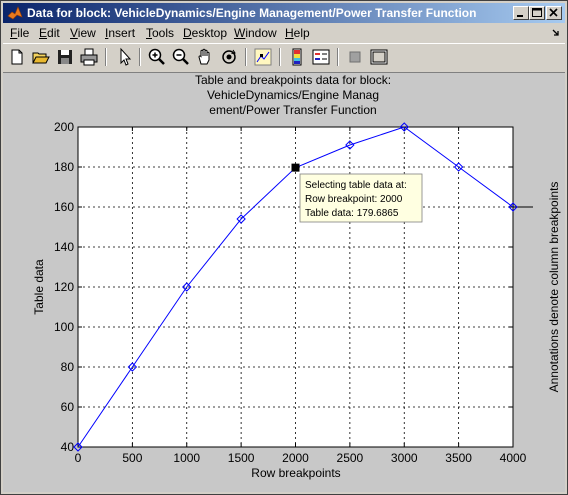 This screenshot has width=568, height=495. I want to click on x-tick-label: 1000, so click(186, 458).